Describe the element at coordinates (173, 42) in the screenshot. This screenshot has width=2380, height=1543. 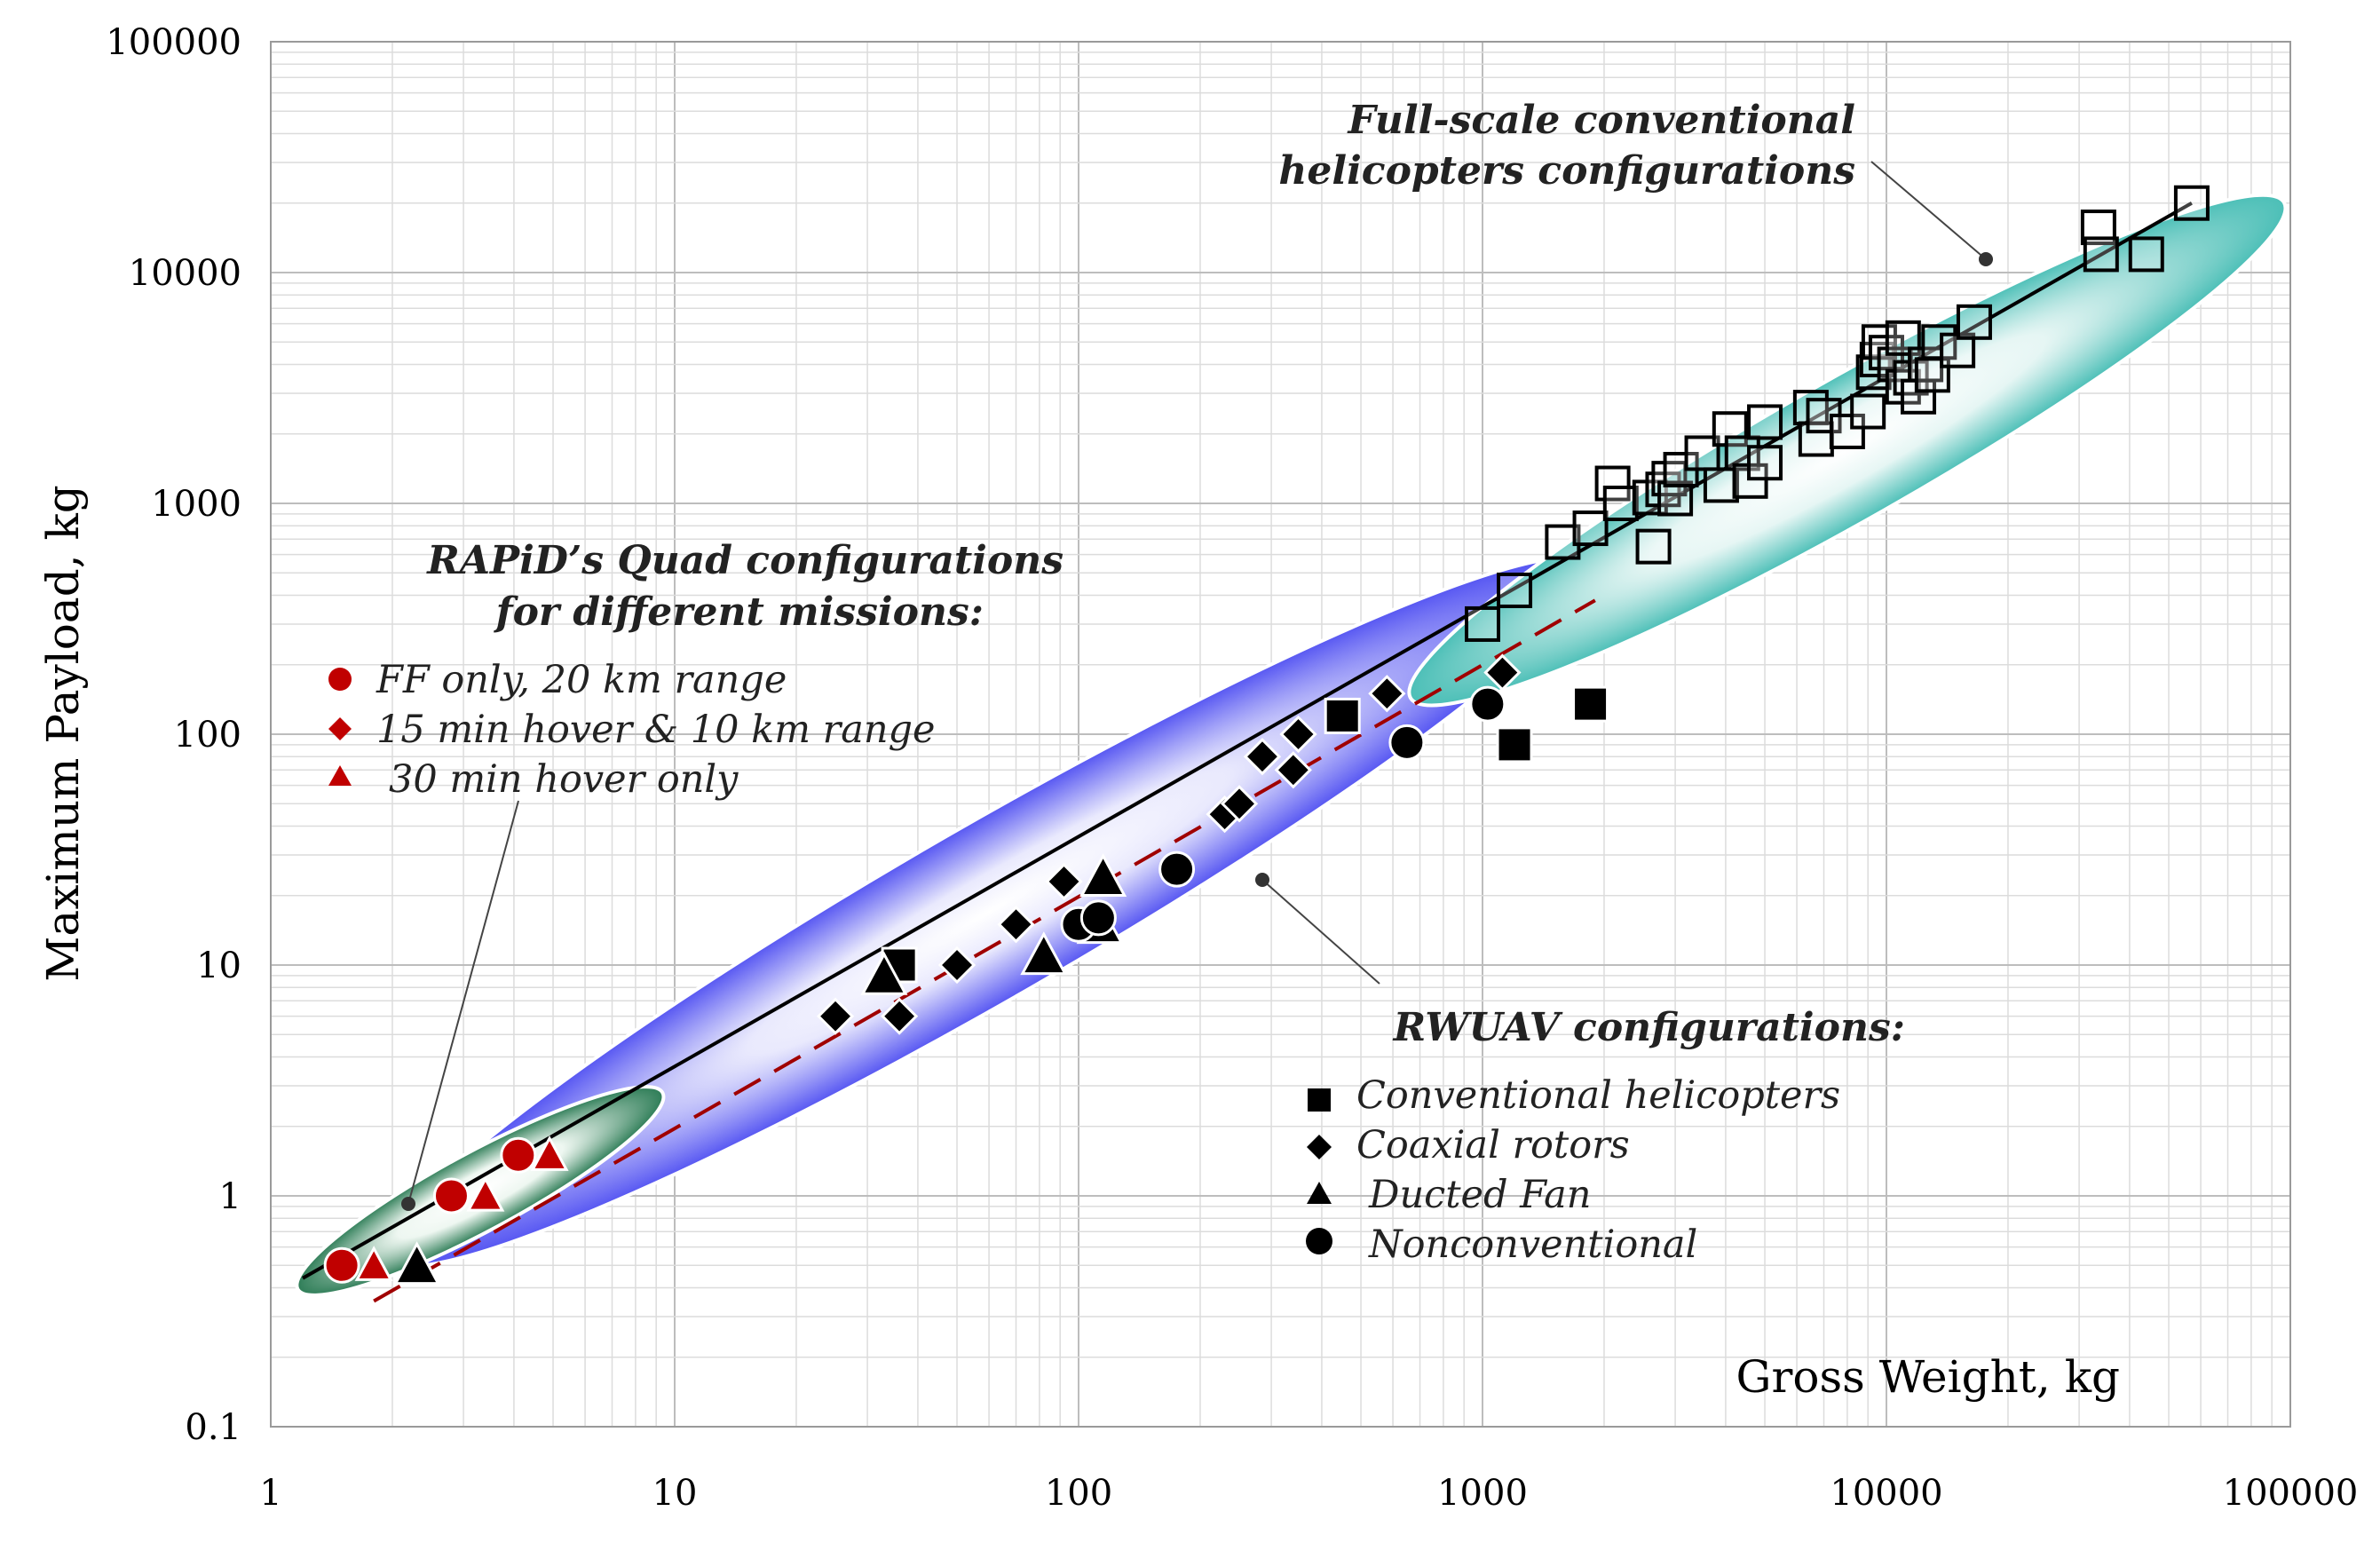
I see `y-tick-label: 100000` at that location.